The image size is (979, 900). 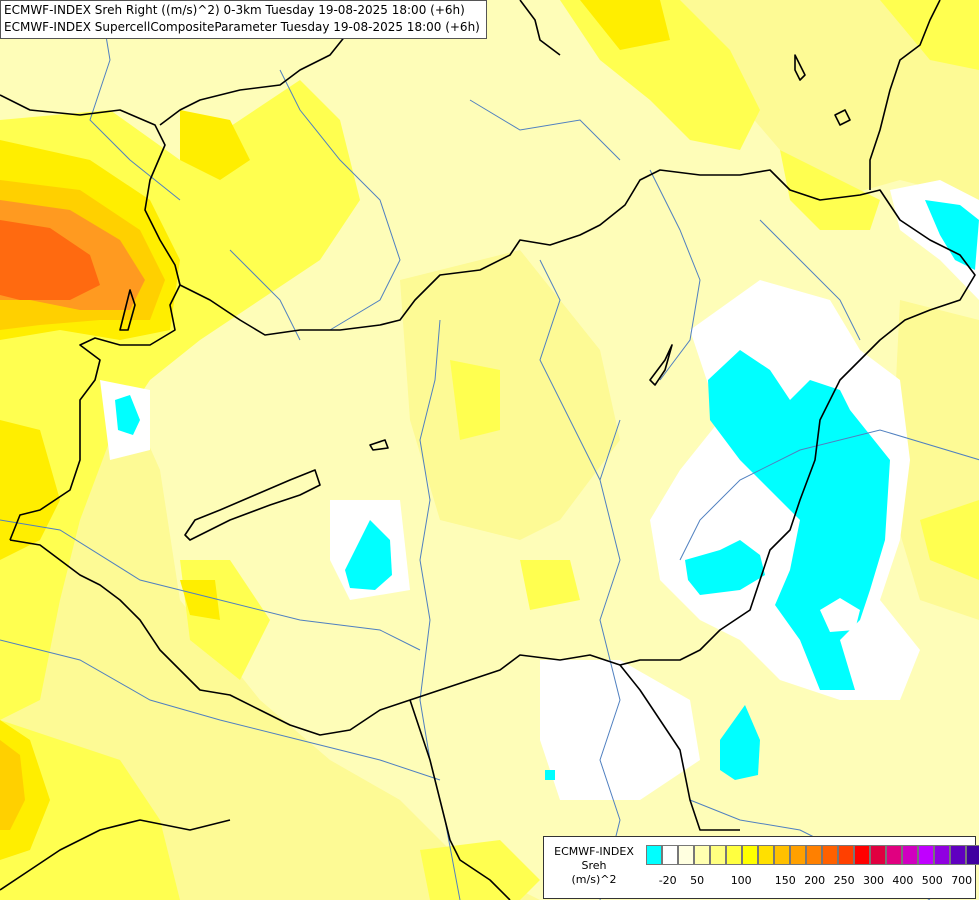 What do you see at coordinates (815, 880) in the screenshot?
I see `legend-tick-label: 200` at bounding box center [815, 880].